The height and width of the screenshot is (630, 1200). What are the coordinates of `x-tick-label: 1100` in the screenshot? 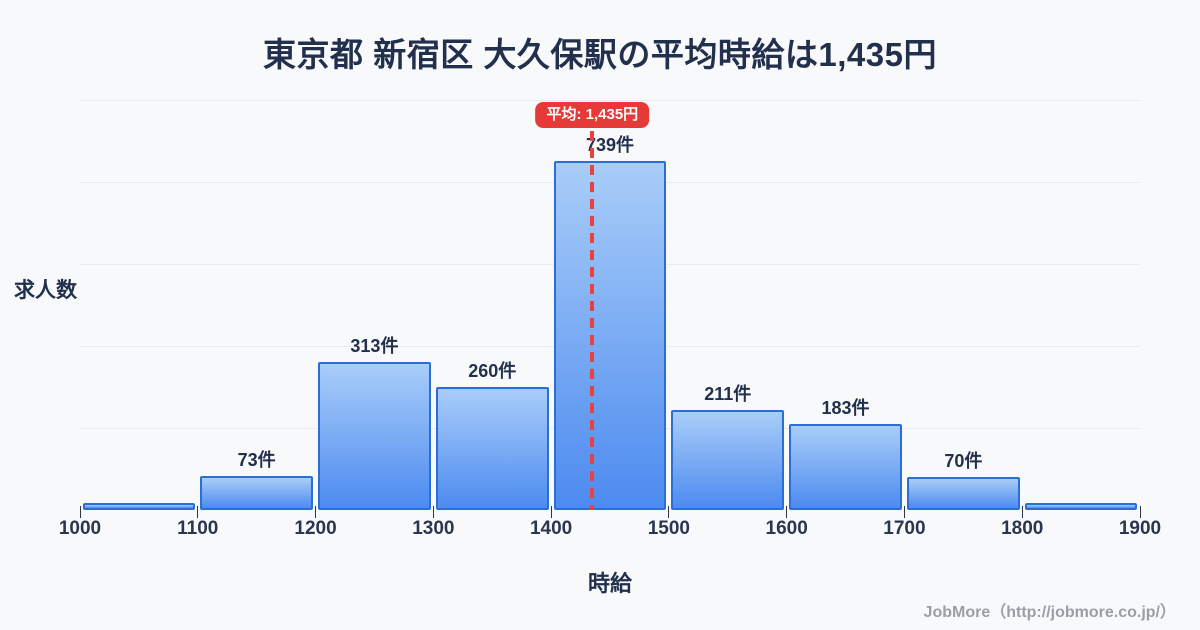 It's located at (198, 528).